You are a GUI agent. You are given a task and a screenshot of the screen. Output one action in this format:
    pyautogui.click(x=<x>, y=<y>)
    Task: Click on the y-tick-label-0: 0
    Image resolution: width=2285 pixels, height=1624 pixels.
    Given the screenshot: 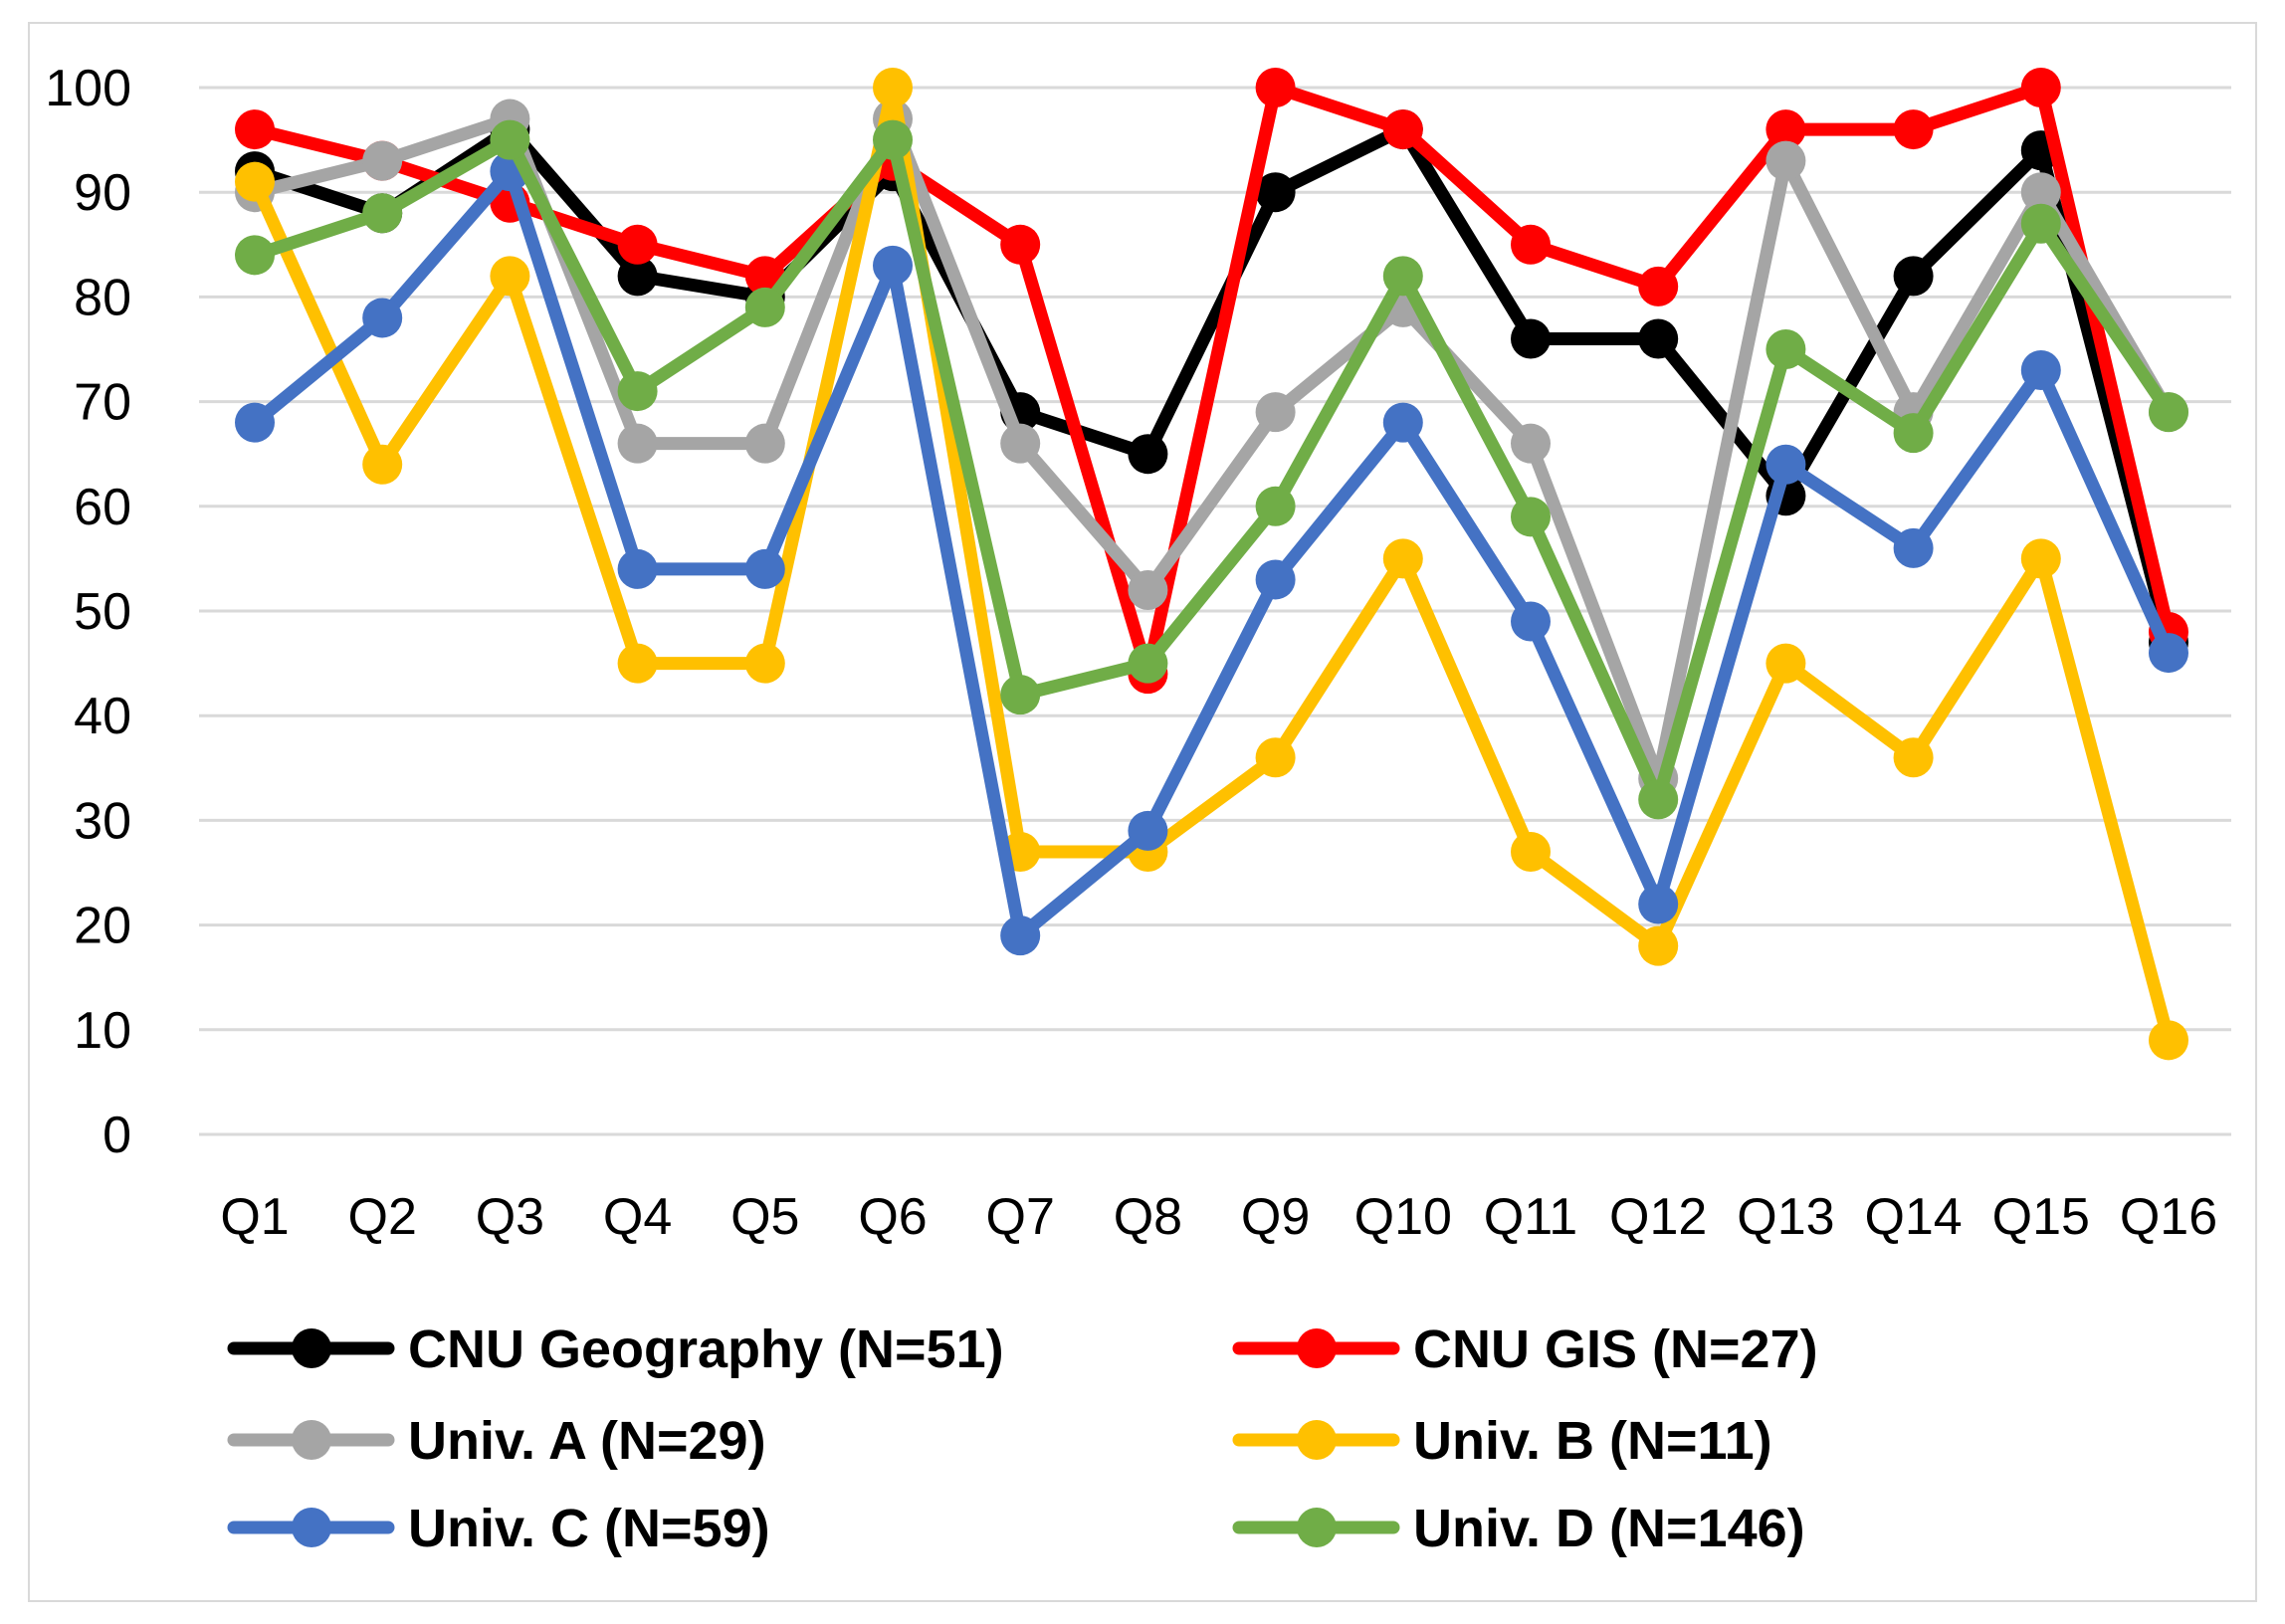 What is the action you would take?
    pyautogui.click(x=117, y=1136)
    